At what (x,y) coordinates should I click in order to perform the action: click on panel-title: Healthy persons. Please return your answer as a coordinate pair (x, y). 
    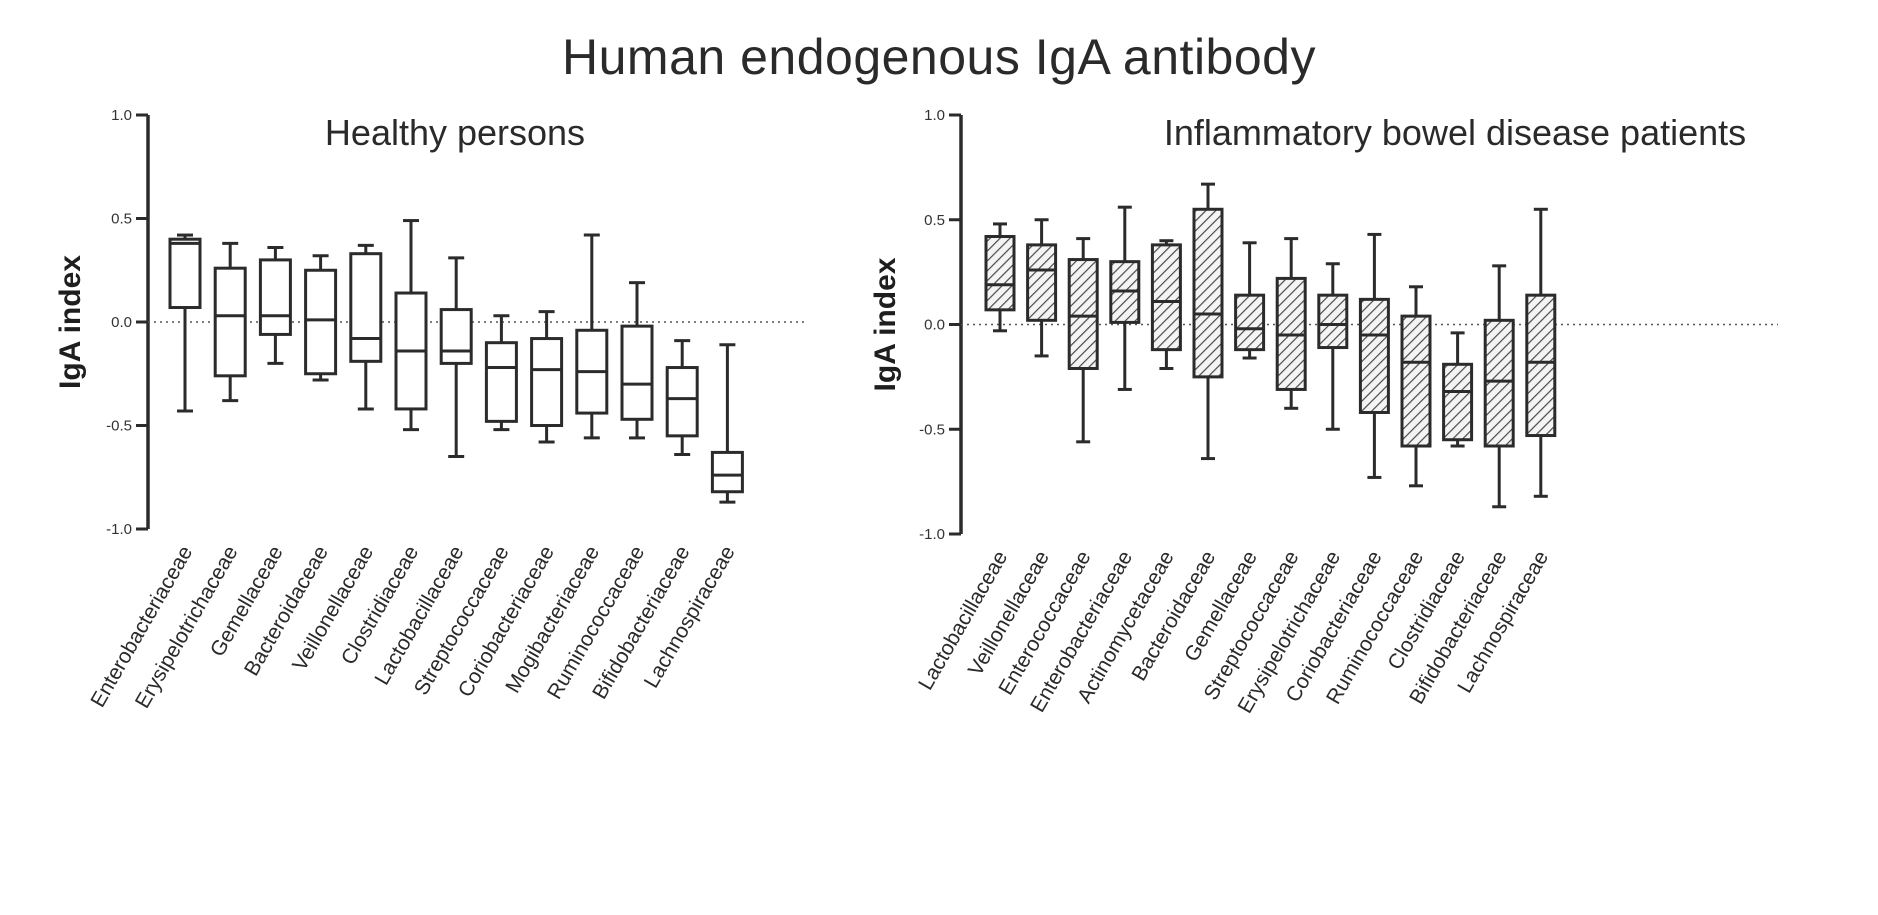
    Looking at the image, I should click on (455, 132).